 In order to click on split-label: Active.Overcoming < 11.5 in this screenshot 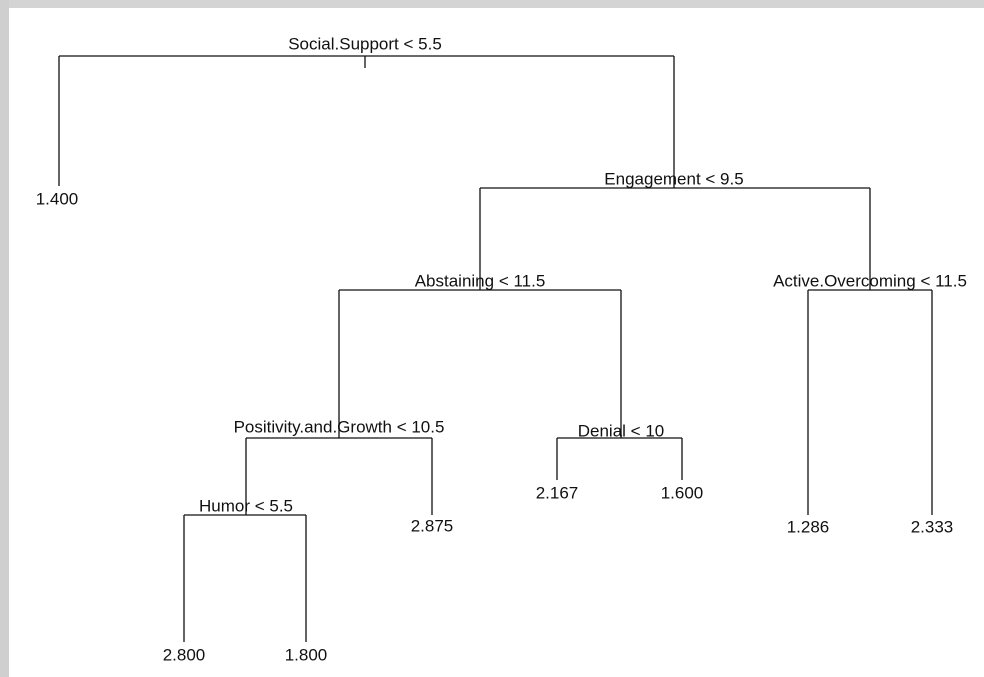, I will do `click(870, 280)`.